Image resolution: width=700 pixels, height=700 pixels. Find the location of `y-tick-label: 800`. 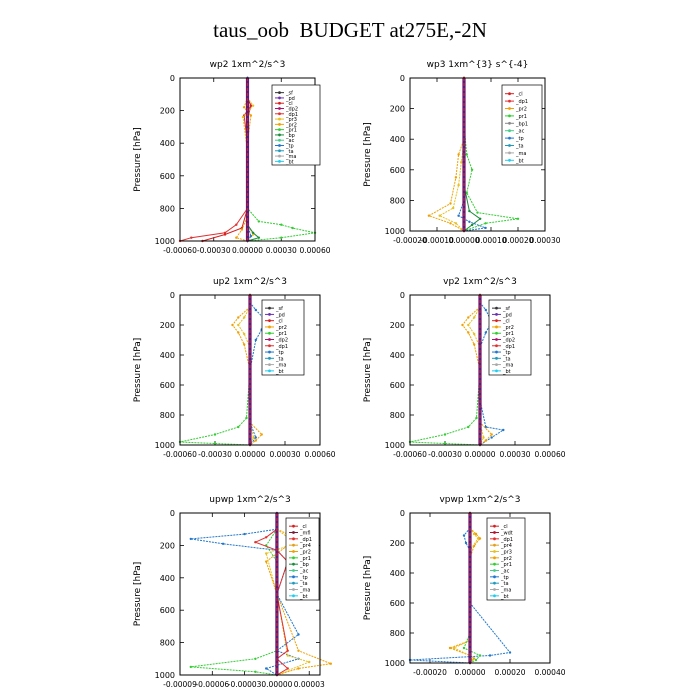

y-tick-label: 800 is located at coordinates (167, 208).